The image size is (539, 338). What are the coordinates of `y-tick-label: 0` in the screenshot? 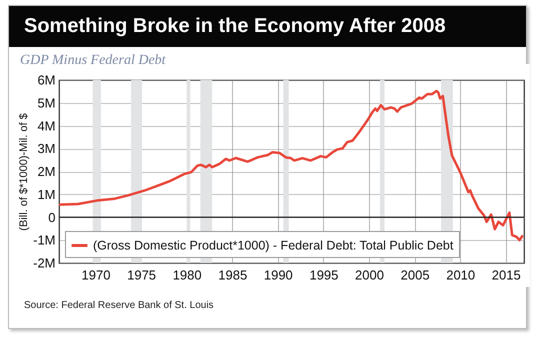 It's located at (52, 217).